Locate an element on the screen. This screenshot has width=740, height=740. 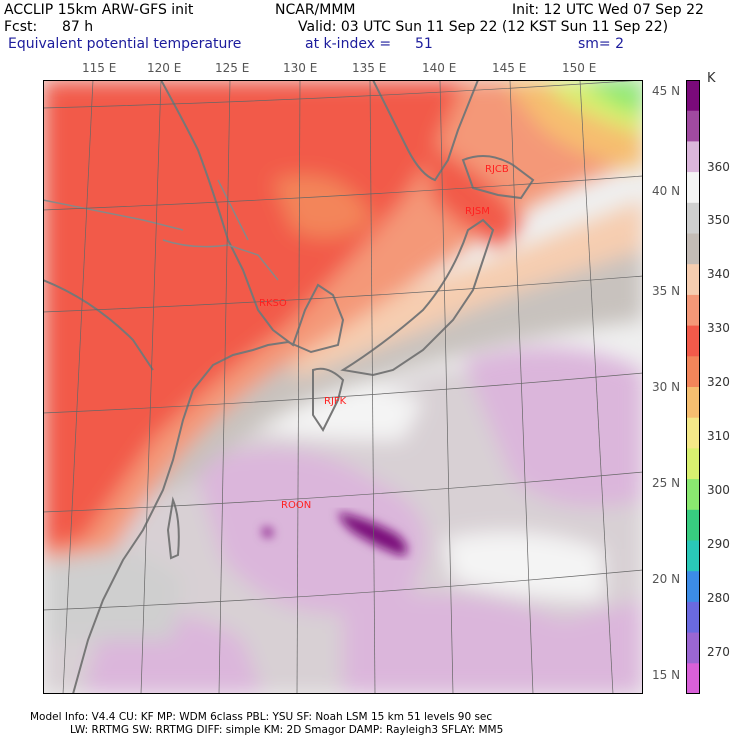
lon-label: 150 E is located at coordinates (579, 68).